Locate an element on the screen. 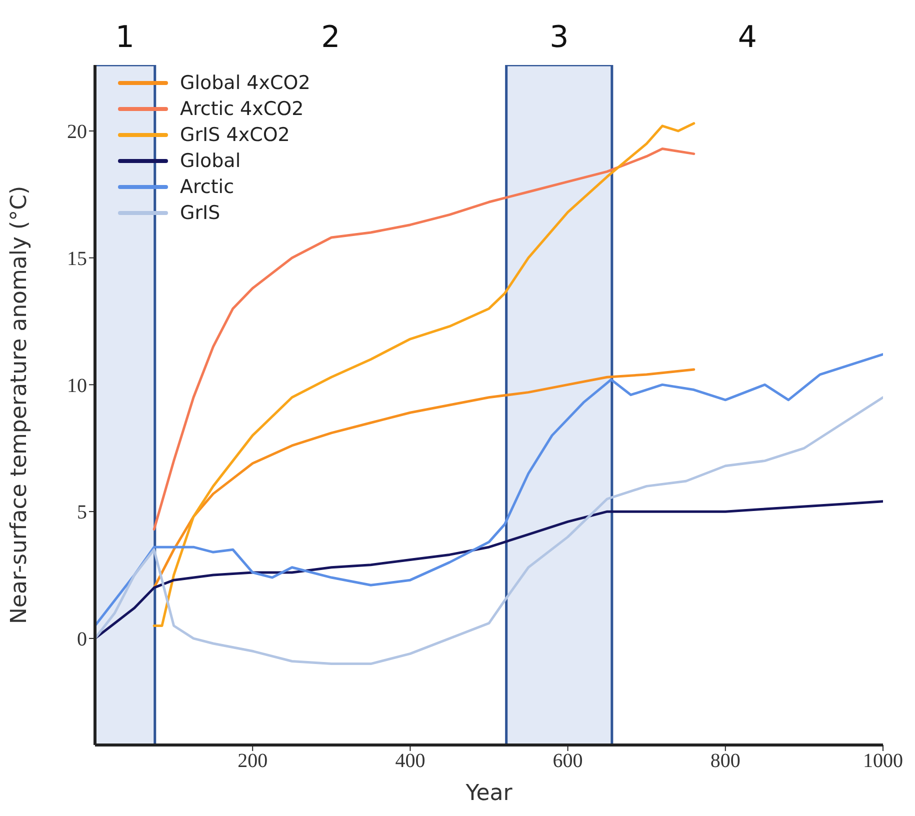  legend-label: Arctic 4xCO2 is located at coordinates (242, 109).